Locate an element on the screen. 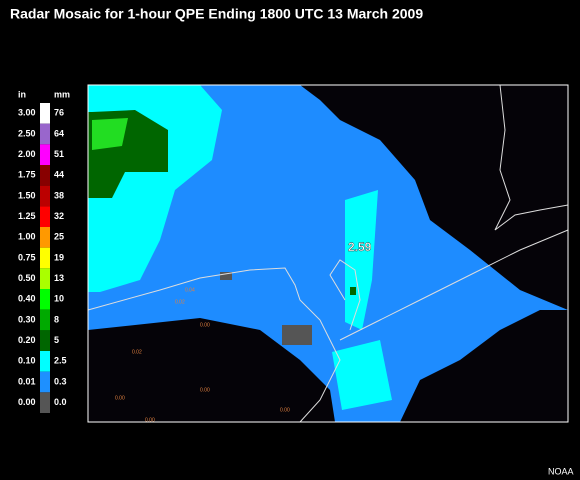 The width and height of the screenshot is (580, 480). peak-label: 2.59 is located at coordinates (360, 247).